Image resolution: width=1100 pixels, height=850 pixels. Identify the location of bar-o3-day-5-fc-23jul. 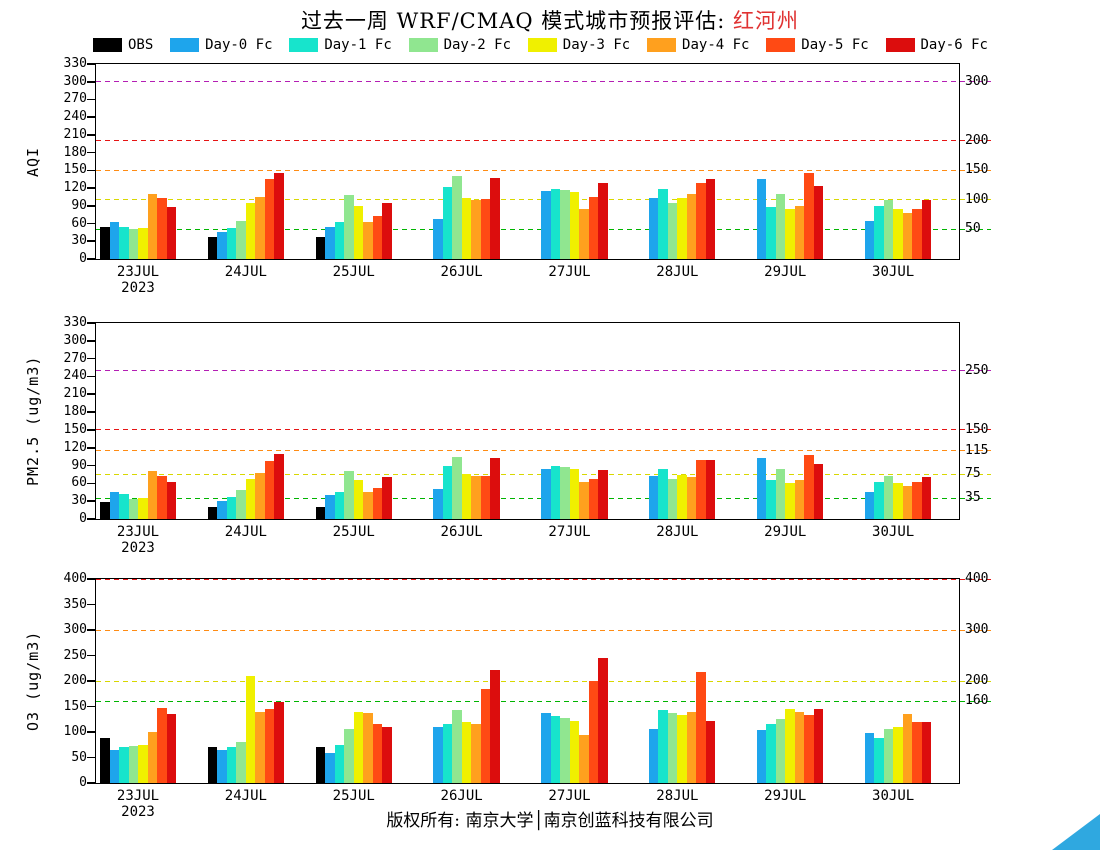
(162, 745).